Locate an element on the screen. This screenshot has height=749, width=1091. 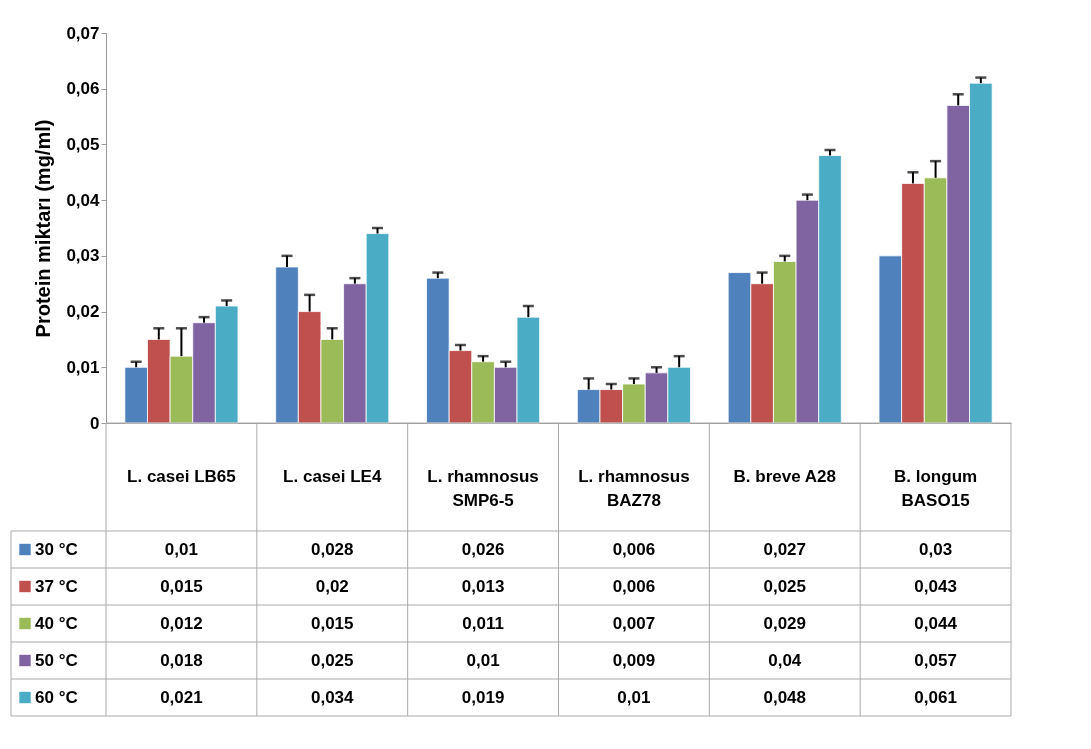
data-label: 0,03 is located at coordinates (936, 549).